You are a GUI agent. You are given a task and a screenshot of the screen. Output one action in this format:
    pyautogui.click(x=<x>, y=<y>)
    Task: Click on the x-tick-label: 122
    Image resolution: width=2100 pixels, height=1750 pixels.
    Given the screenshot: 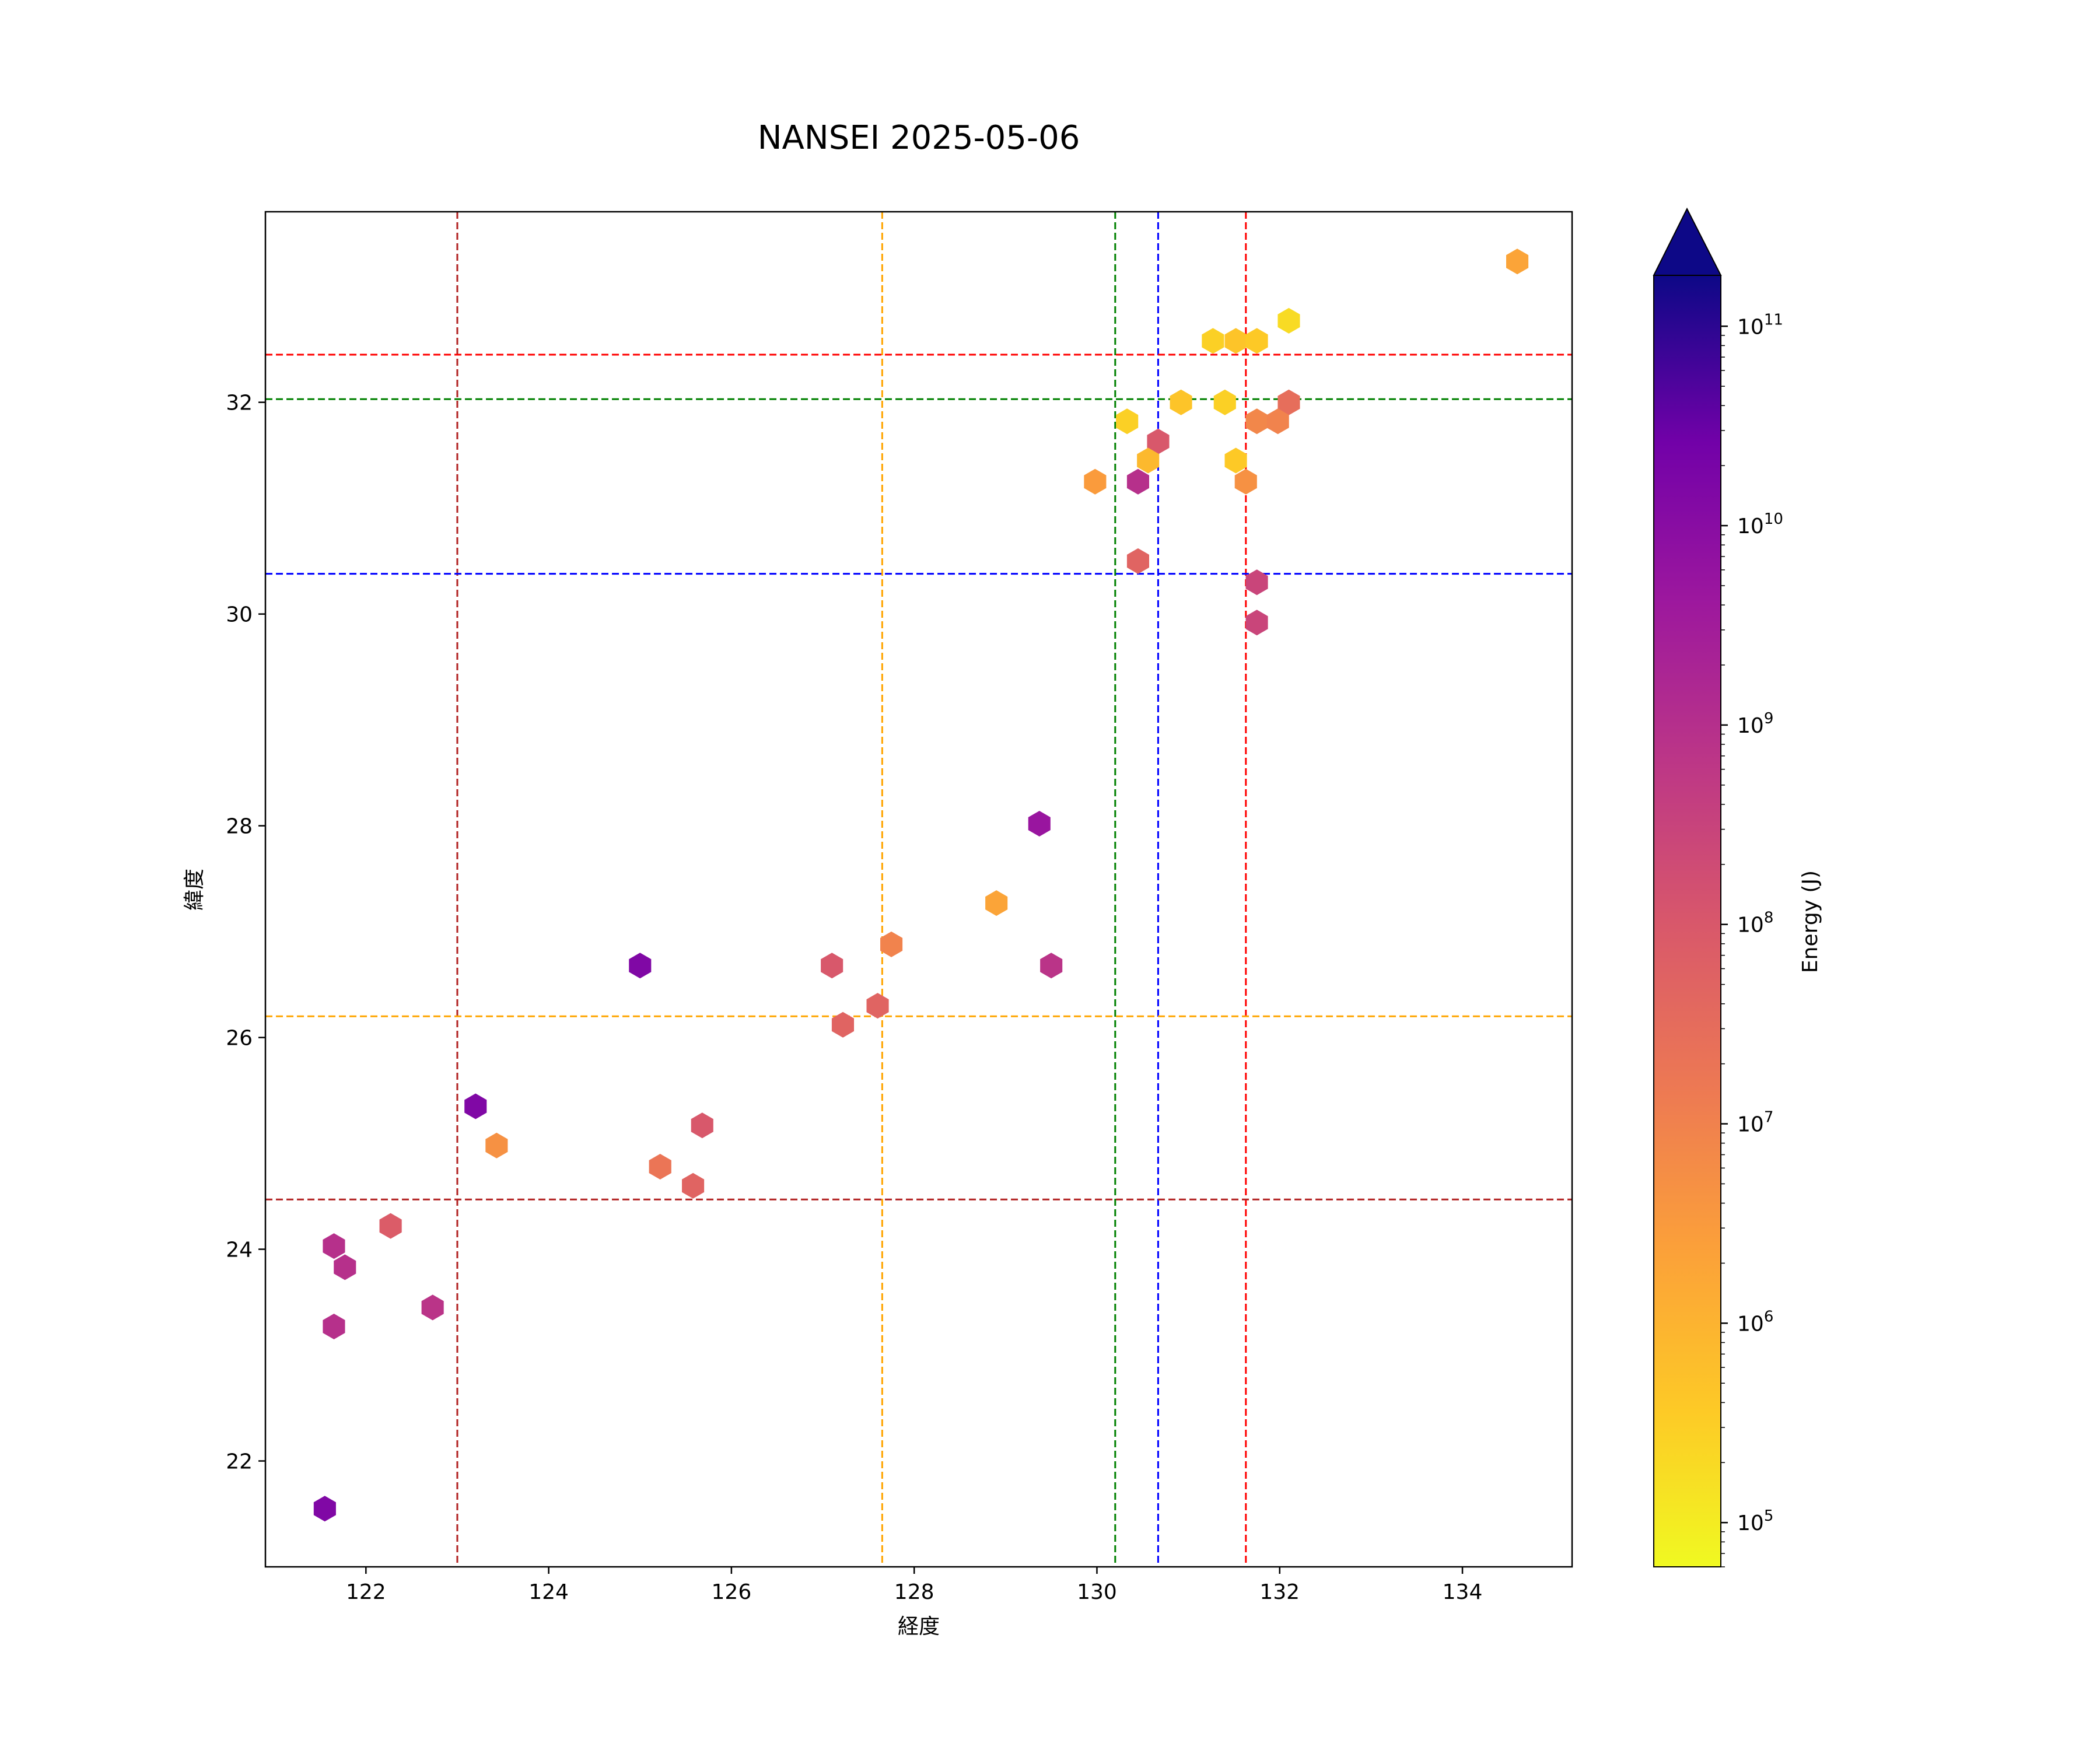 What is the action you would take?
    pyautogui.click(x=366, y=1592)
    